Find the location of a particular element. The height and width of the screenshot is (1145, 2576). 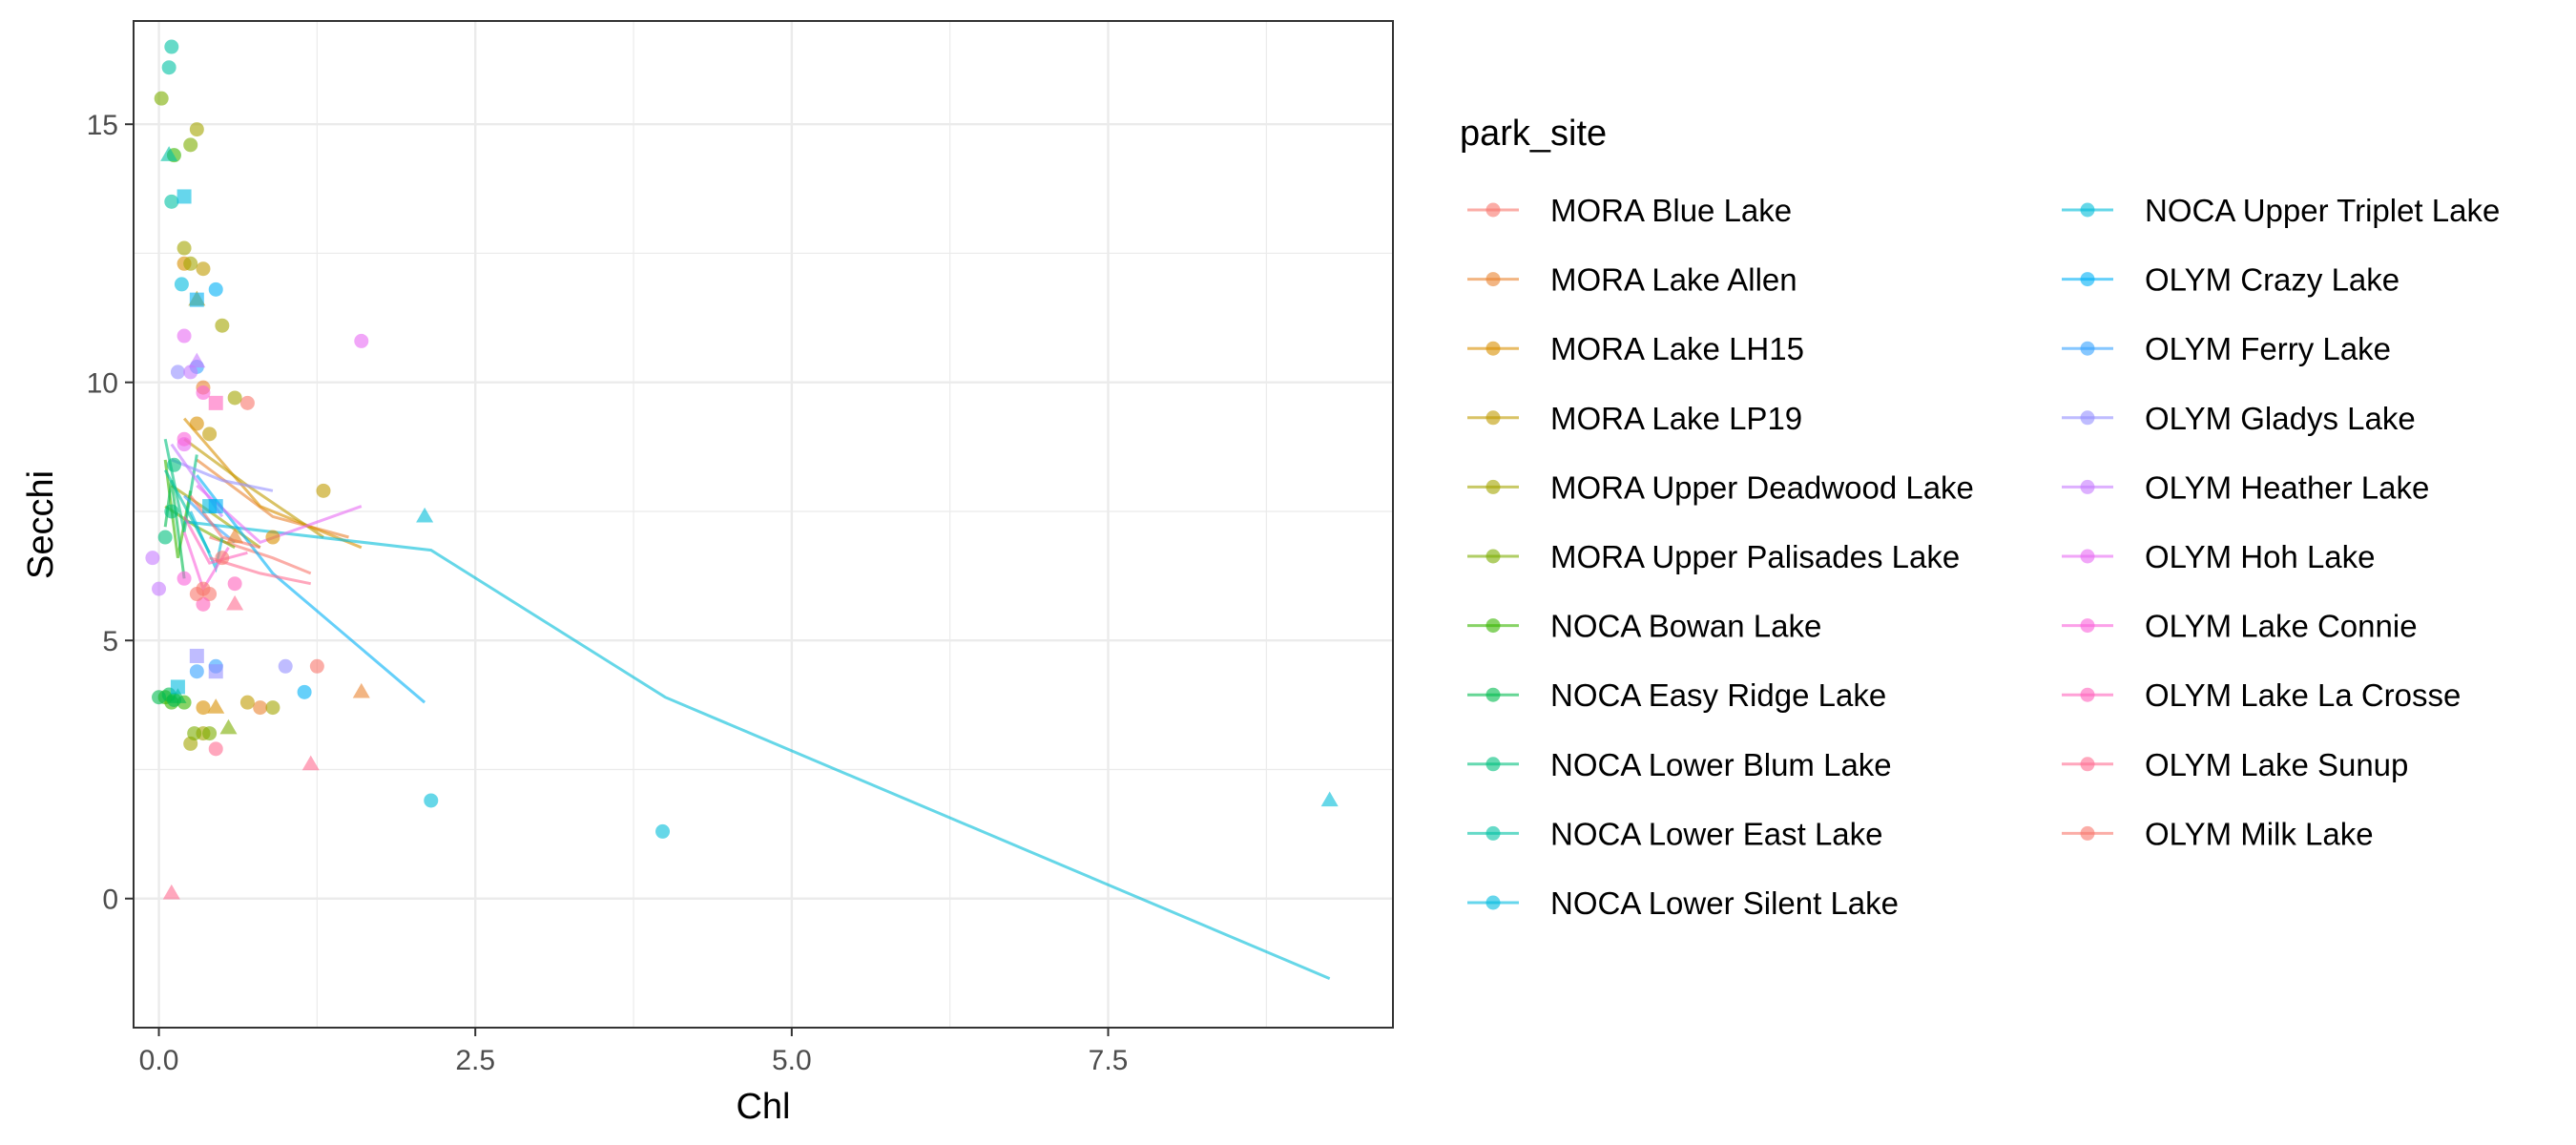

legend-item: NOCA Lower Silent Lake is located at coordinates (1683, 903).